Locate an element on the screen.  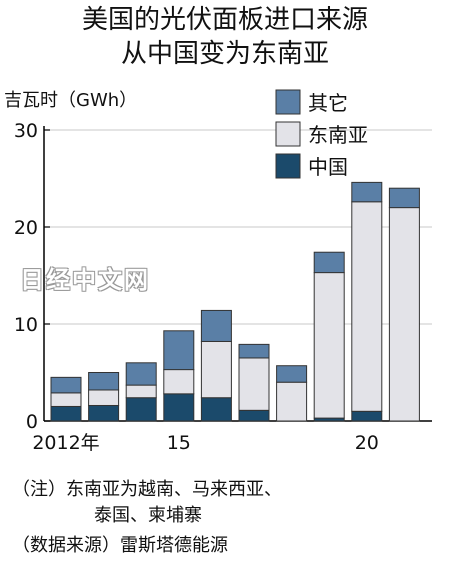
x-tick-label: 2012年 is located at coordinates (65, 443).